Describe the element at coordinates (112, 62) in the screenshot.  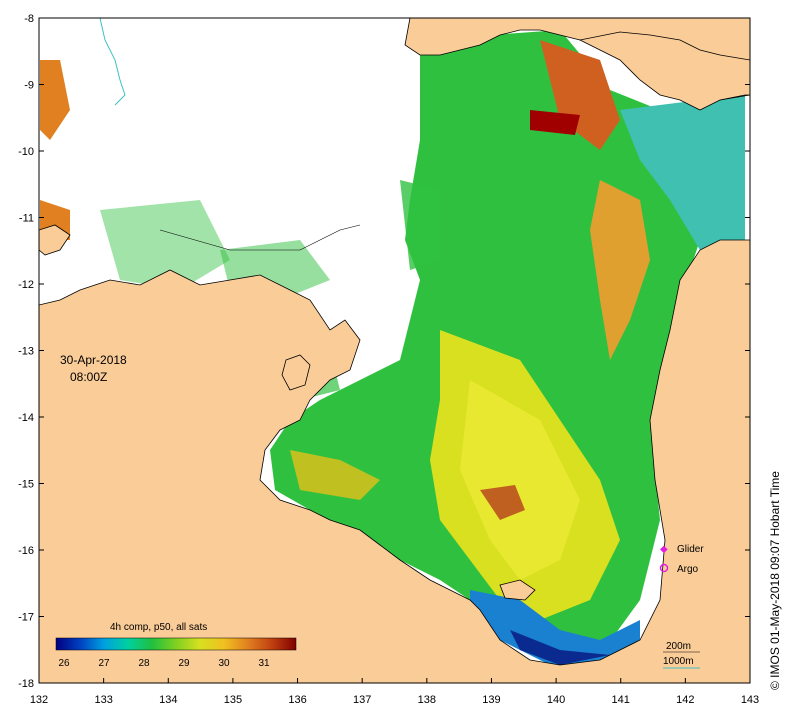
I see `contour-1000m` at that location.